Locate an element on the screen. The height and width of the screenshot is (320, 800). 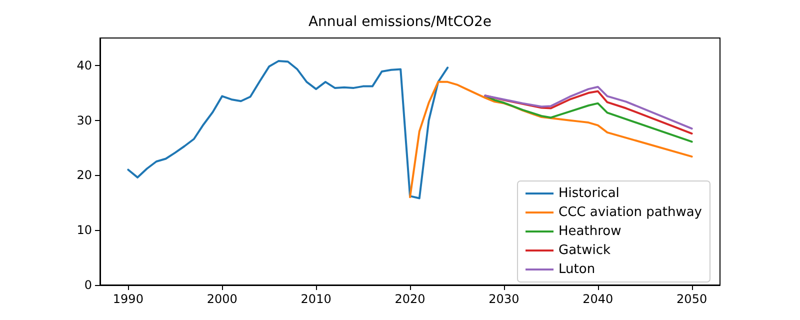
legend-label: Historical is located at coordinates (589, 193).